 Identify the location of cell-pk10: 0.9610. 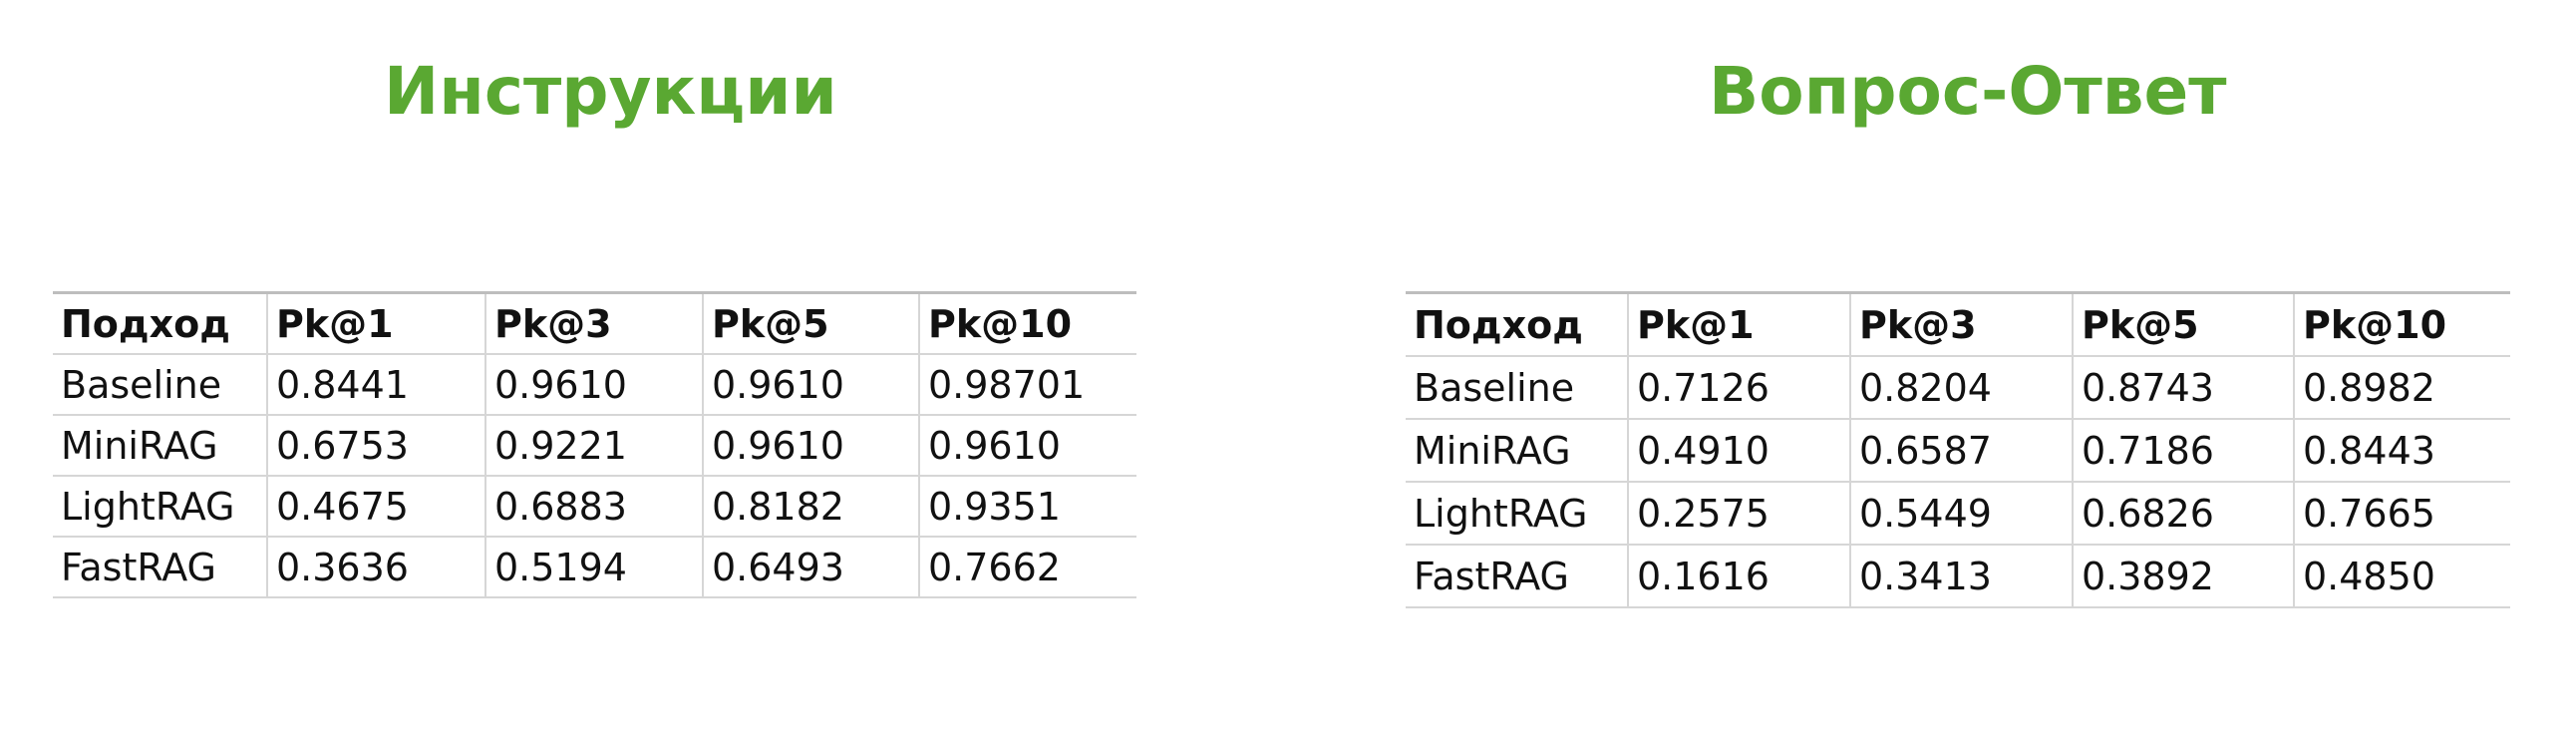
(1027, 446).